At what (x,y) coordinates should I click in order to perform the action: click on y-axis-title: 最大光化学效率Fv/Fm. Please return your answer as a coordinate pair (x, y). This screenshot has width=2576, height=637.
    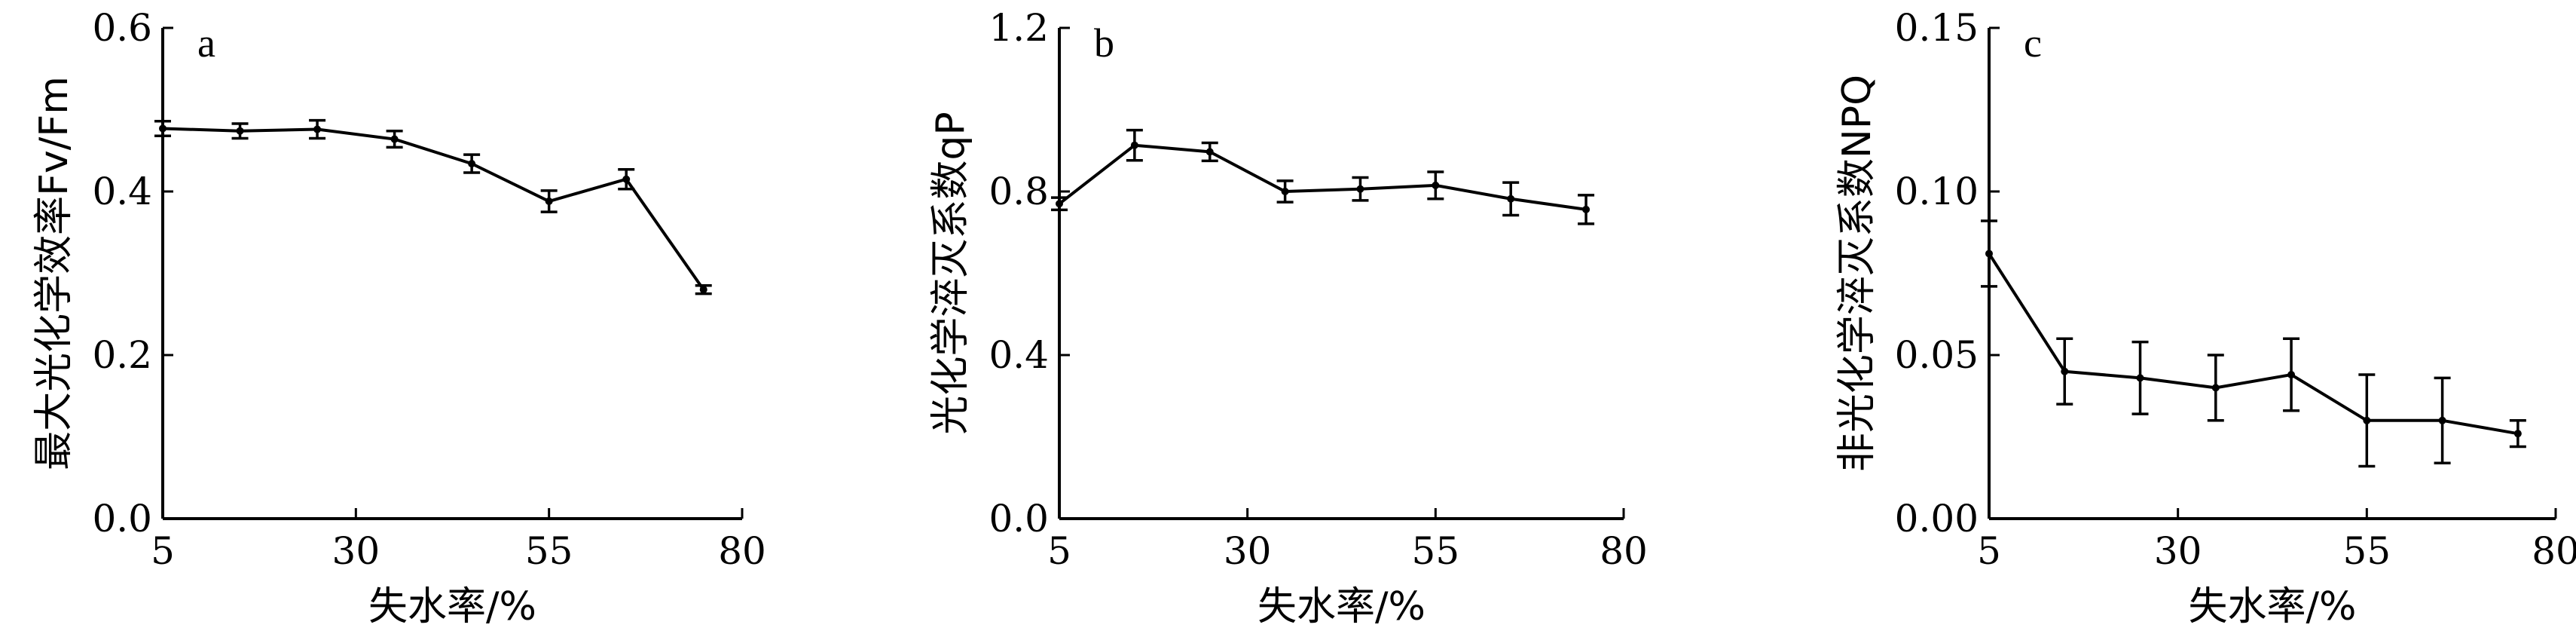
    Looking at the image, I should click on (54, 273).